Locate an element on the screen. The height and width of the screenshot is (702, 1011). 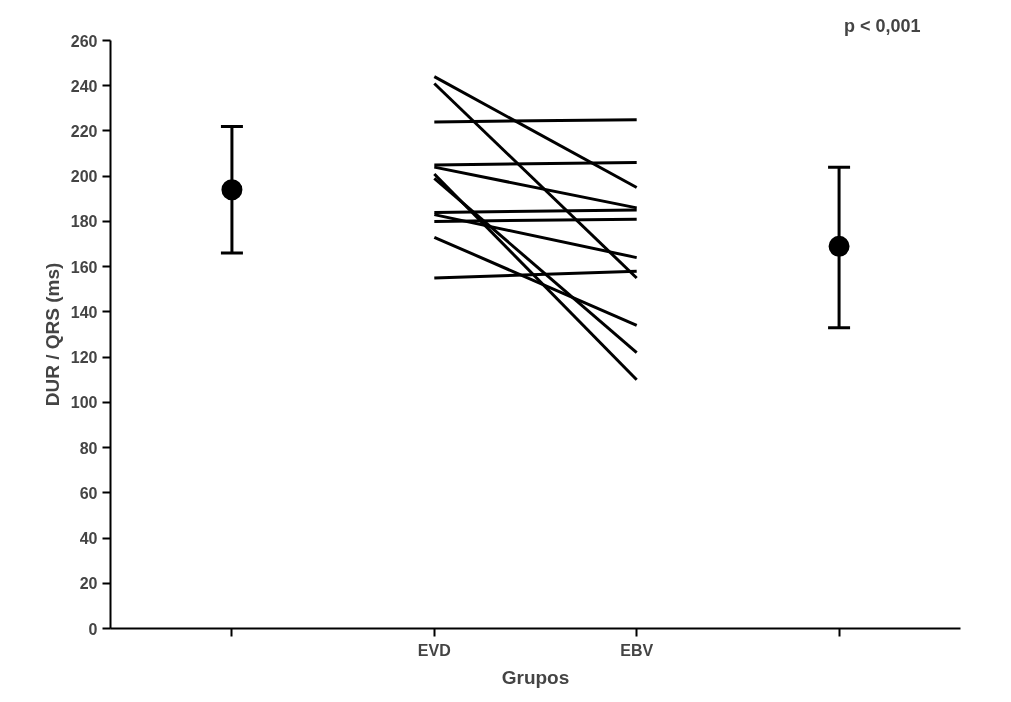
x-tick-label: EBV is located at coordinates (637, 650).